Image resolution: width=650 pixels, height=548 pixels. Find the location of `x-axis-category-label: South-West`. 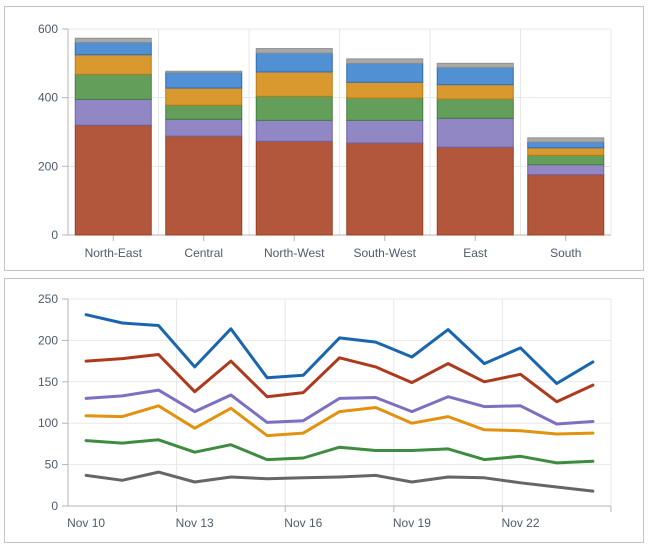

x-axis-category-label: South-West is located at coordinates (385, 253).